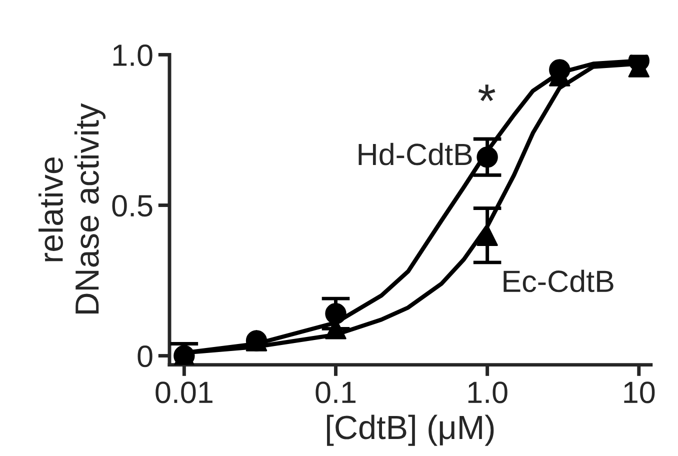  I want to click on y-tick-label: 0.5, so click(132, 205).